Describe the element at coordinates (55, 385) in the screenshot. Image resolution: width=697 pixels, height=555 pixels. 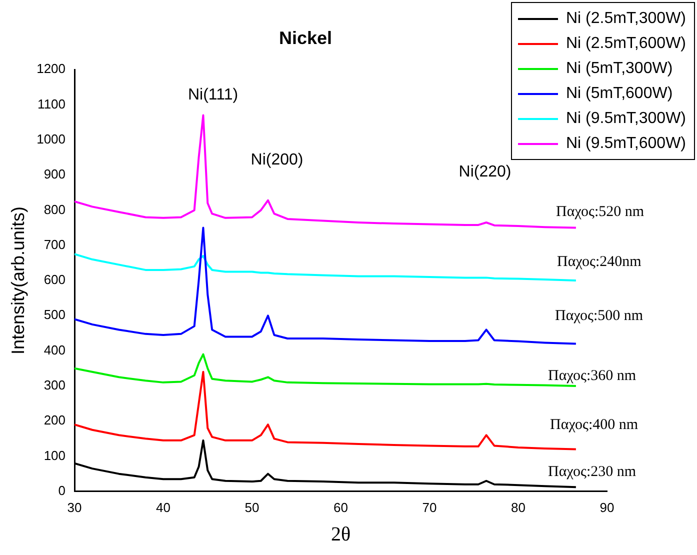
I see `y-tick-label: 300` at that location.